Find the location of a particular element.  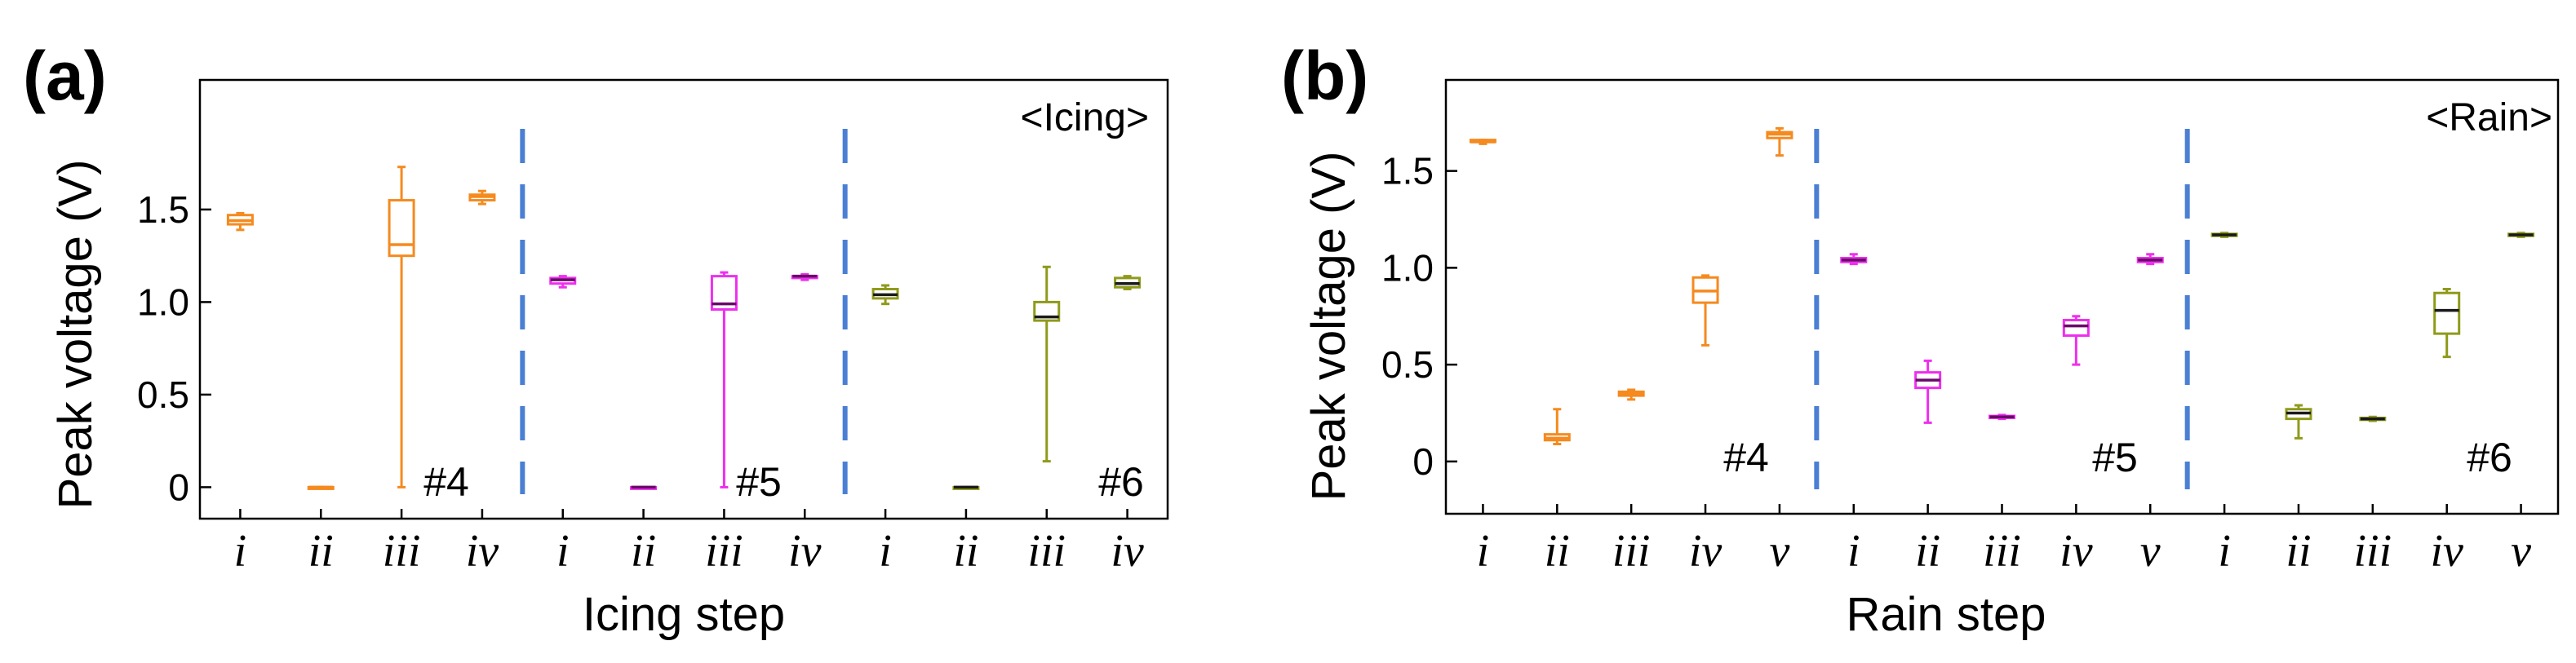

chart-annotation: <Icing> is located at coordinates (1085, 117).